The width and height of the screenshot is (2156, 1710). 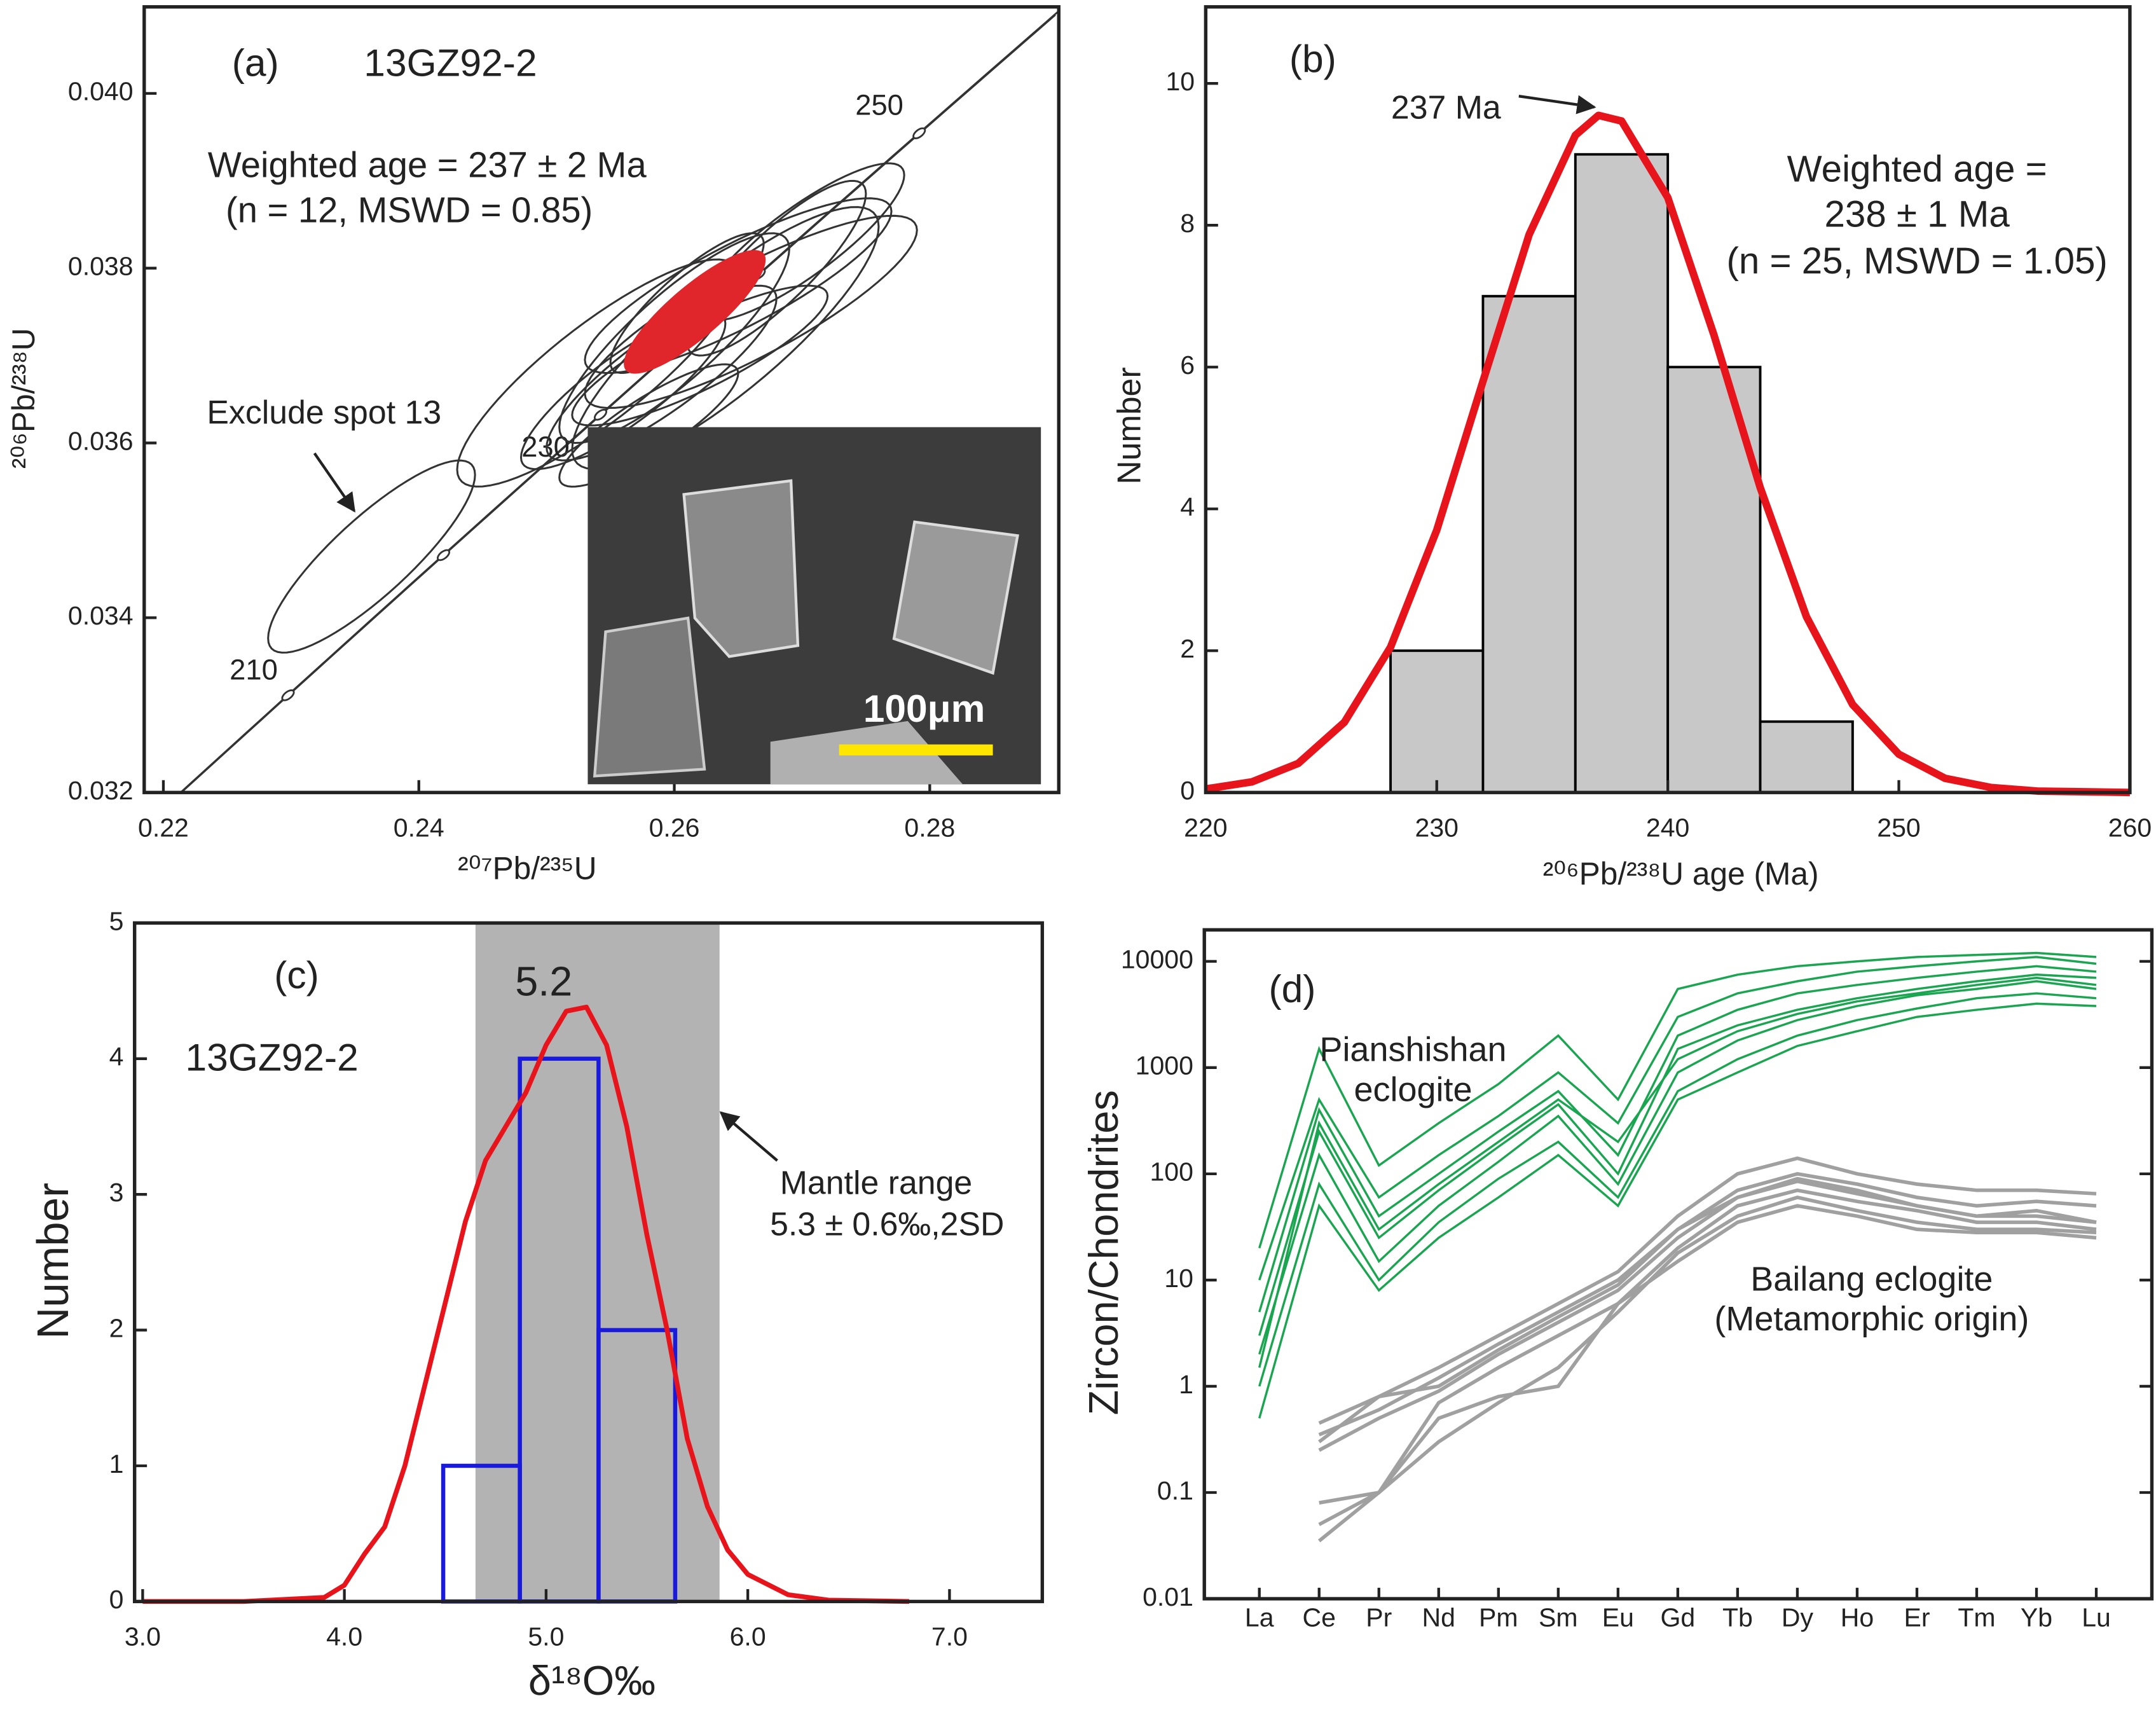 What do you see at coordinates (916, 749) in the screenshot?
I see `scale-bar` at bounding box center [916, 749].